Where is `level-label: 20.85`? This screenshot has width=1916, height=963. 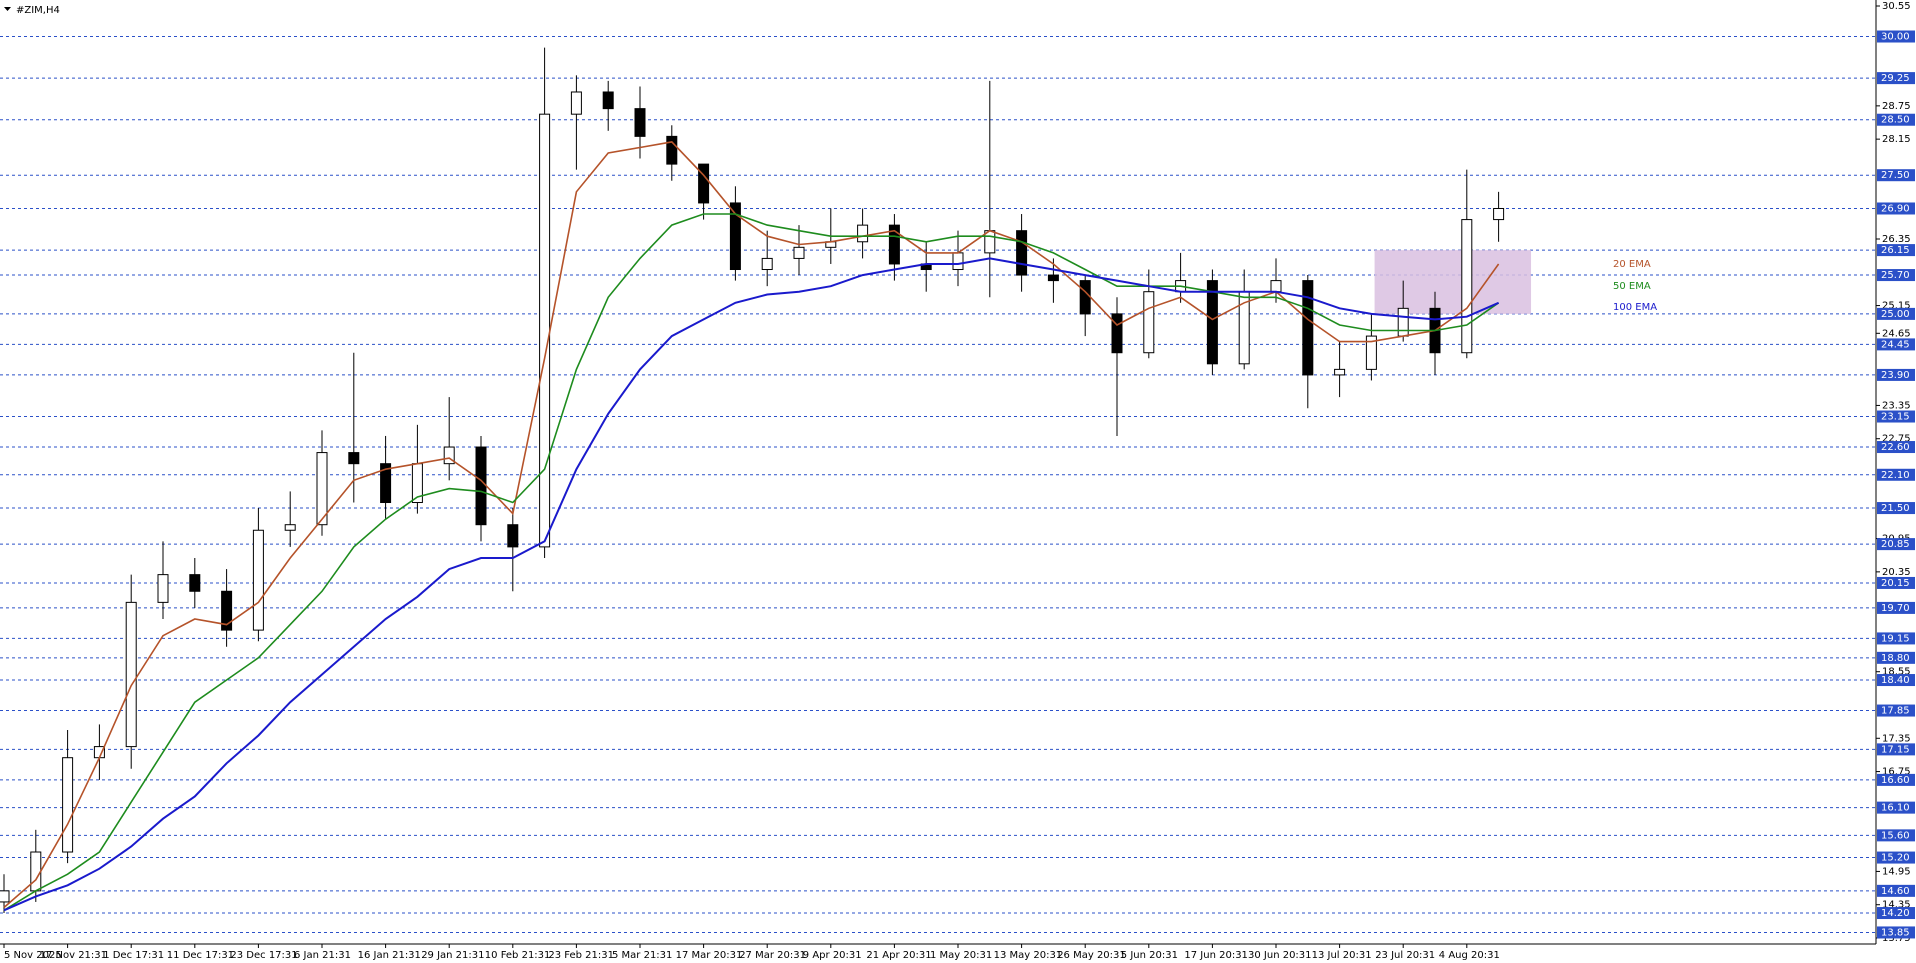 level-label: 20.85 is located at coordinates (1895, 544).